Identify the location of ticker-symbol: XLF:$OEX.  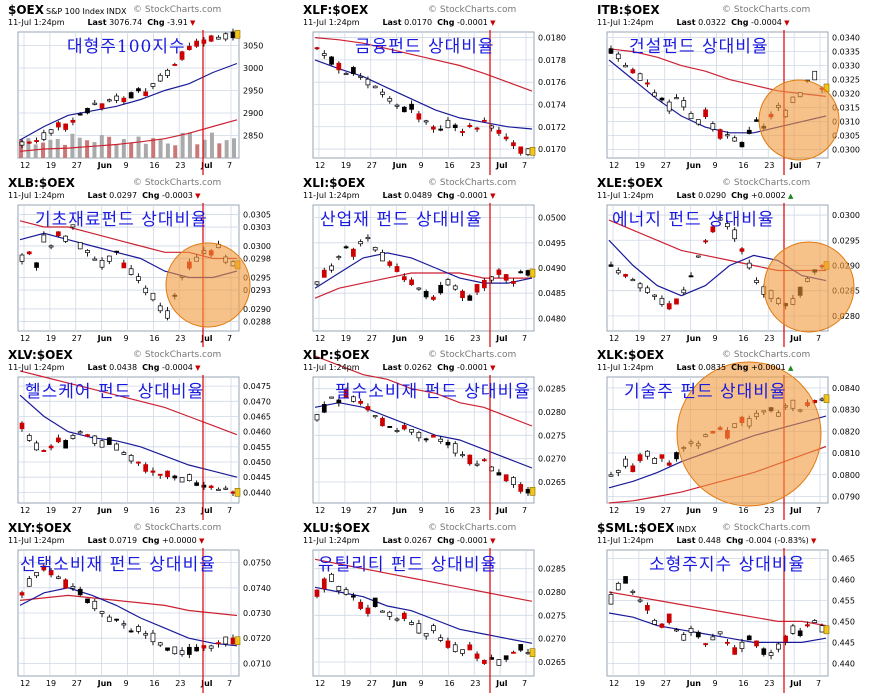
(335, 10).